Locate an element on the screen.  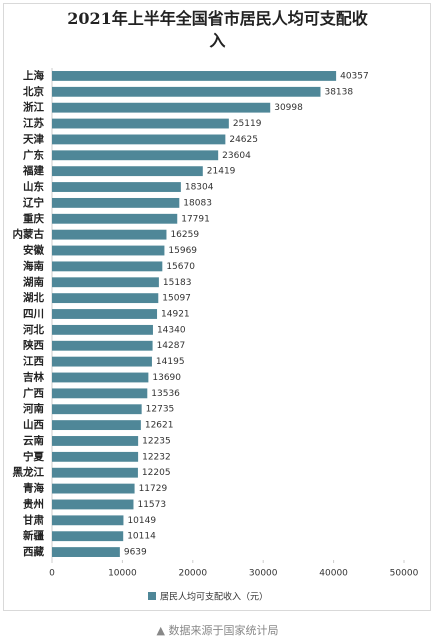
value-label: 18304 is located at coordinates (199, 188).